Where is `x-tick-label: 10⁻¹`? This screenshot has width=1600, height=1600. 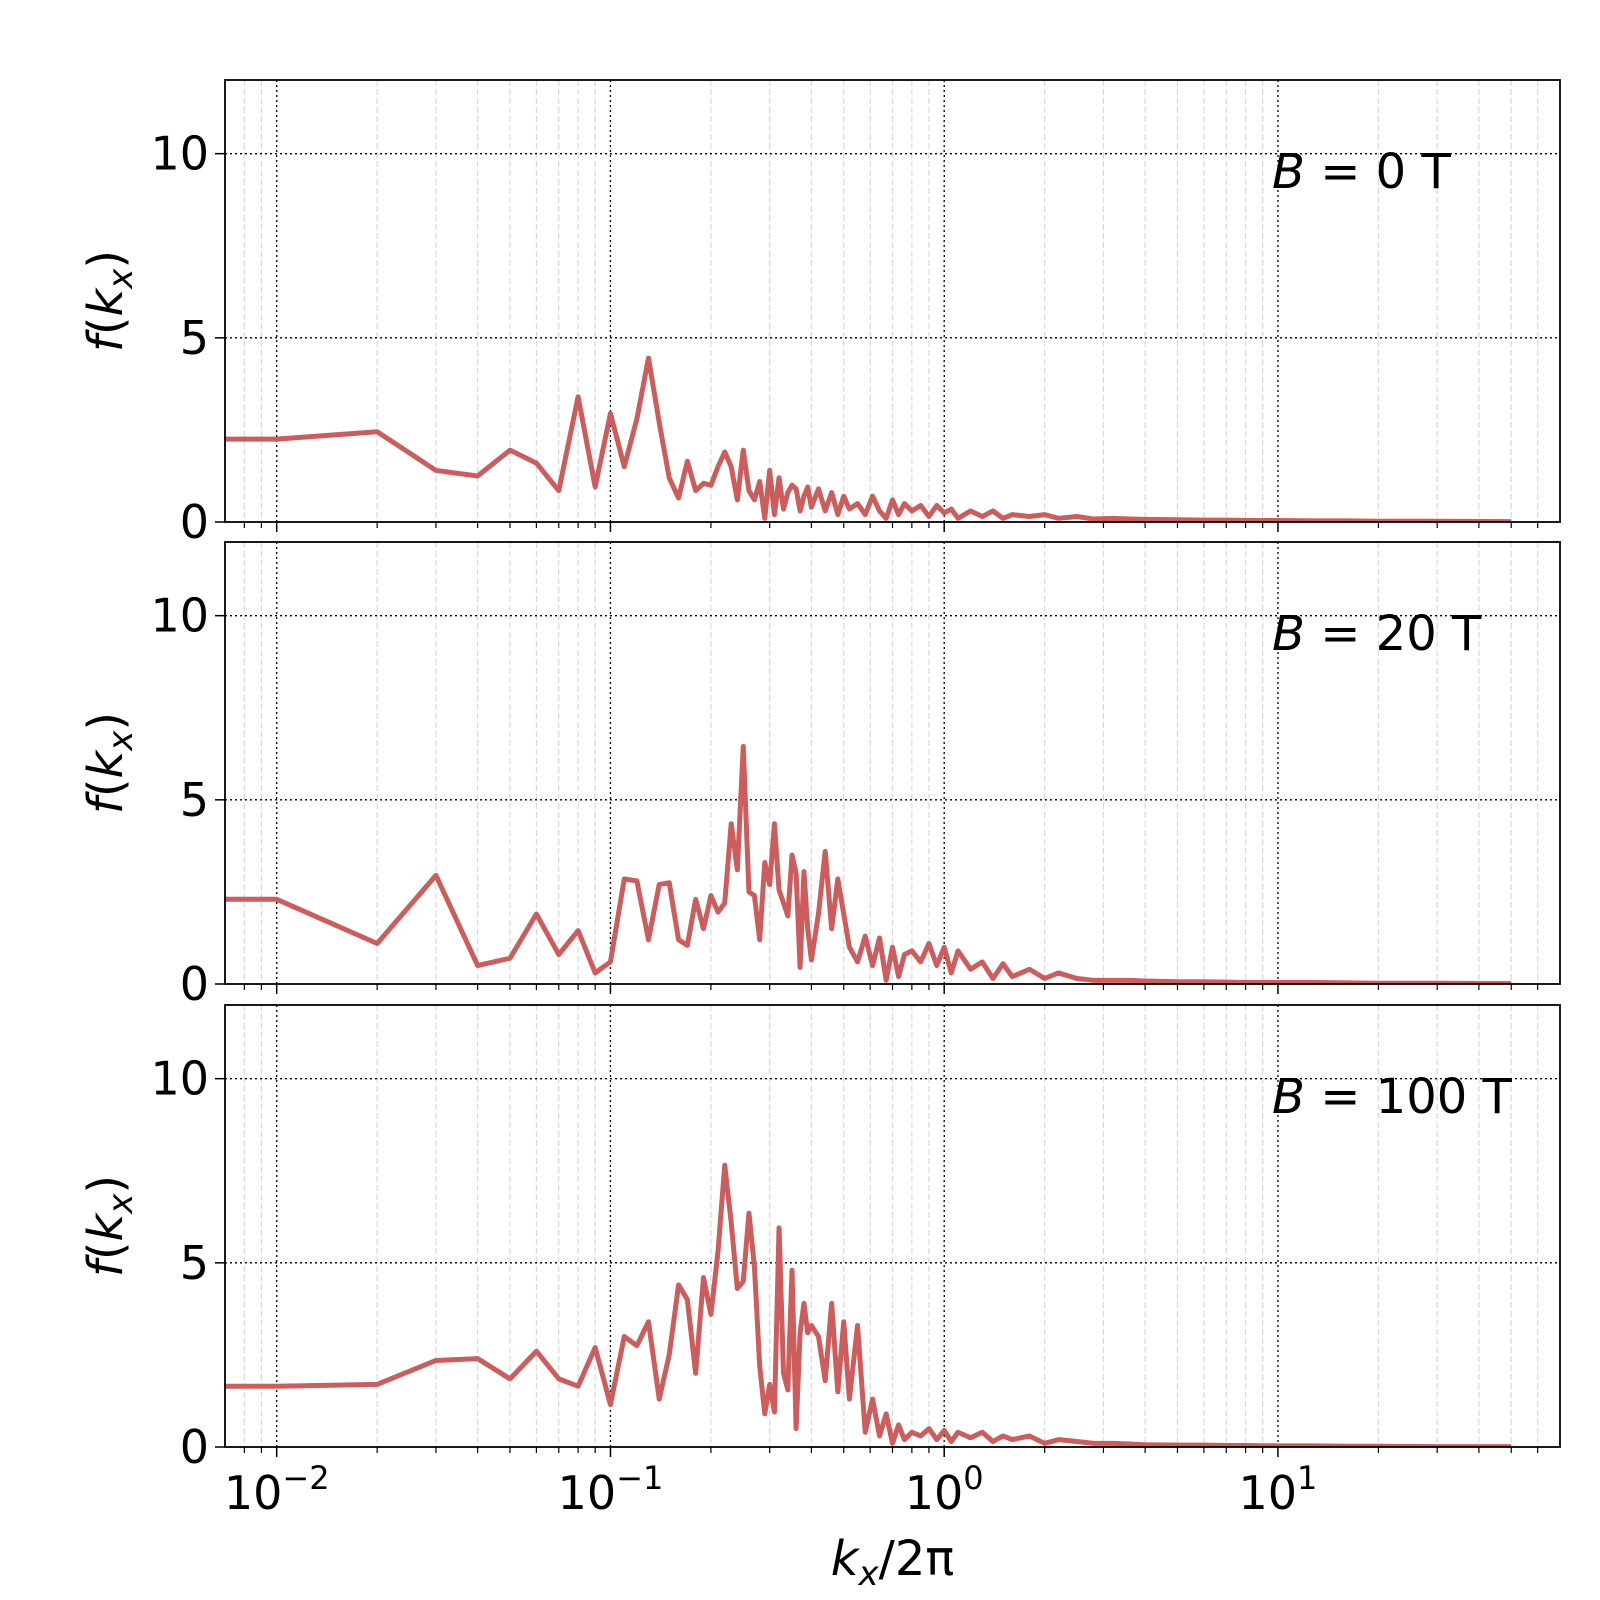 x-tick-label: 10⁻¹ is located at coordinates (611, 1489).